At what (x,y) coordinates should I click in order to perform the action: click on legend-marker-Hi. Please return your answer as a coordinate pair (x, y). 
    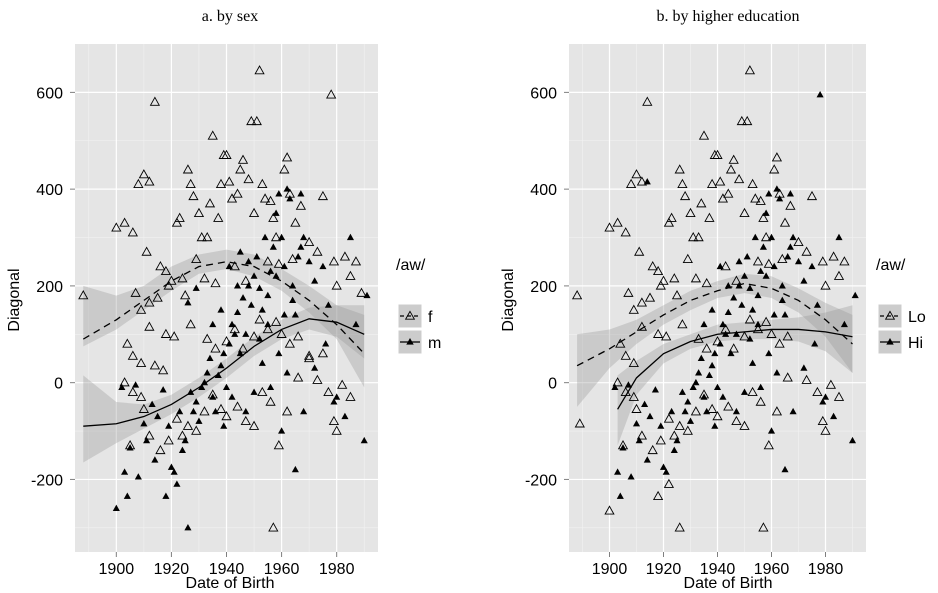
    Looking at the image, I should click on (890, 341).